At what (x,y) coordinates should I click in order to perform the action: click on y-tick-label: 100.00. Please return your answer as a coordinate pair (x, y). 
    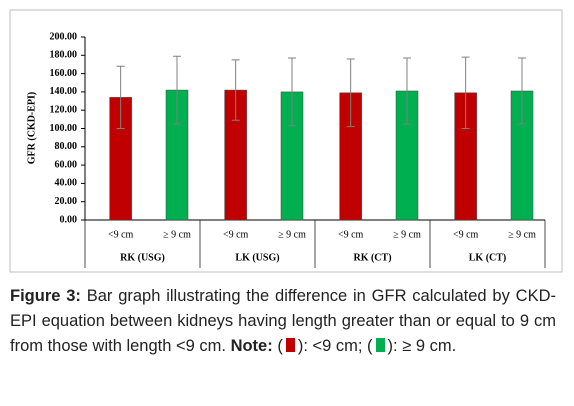
    Looking at the image, I should click on (64, 128).